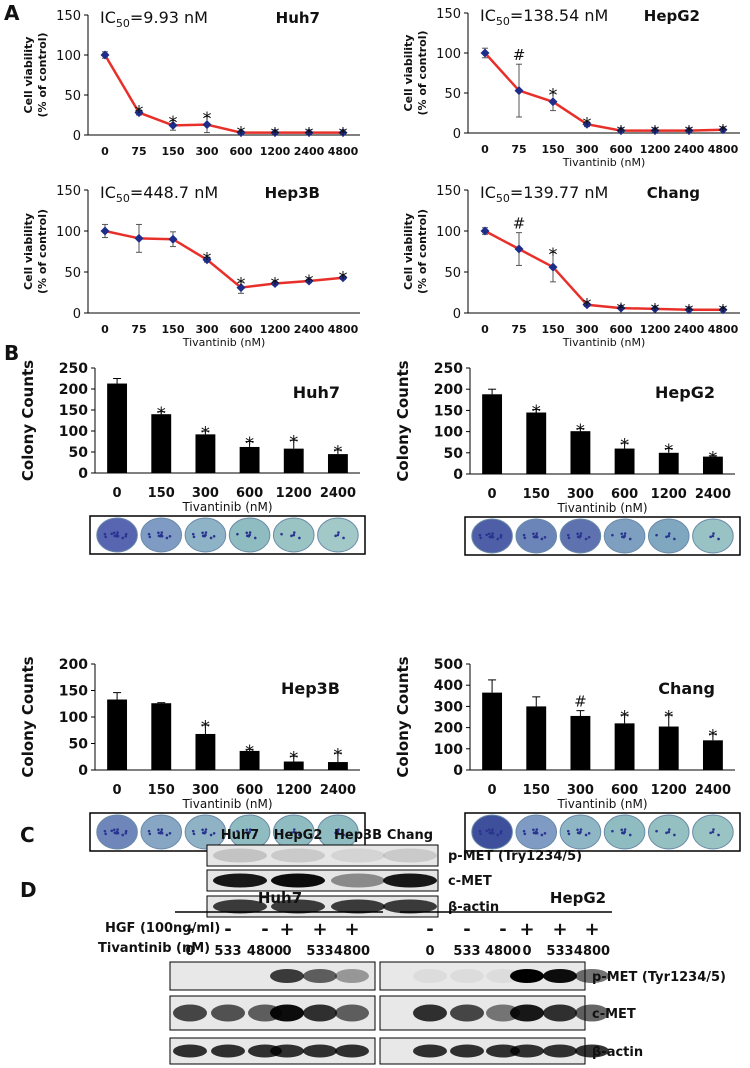 Image resolution: width=750 pixels, height=1068 pixels. I want to click on row-label: p-MET (Tyr1234/5), so click(659, 977).